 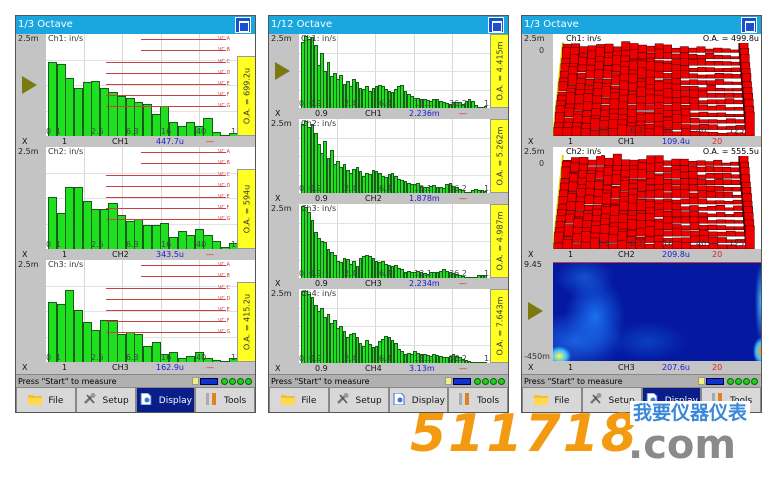 I want to click on x-tick-label: 40, so click(x=201, y=131).